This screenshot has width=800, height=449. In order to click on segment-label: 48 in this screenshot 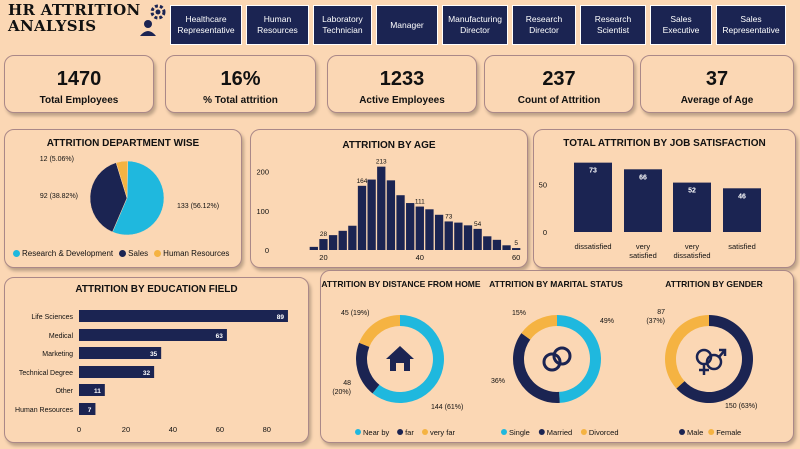, I will do `click(347, 383)`.